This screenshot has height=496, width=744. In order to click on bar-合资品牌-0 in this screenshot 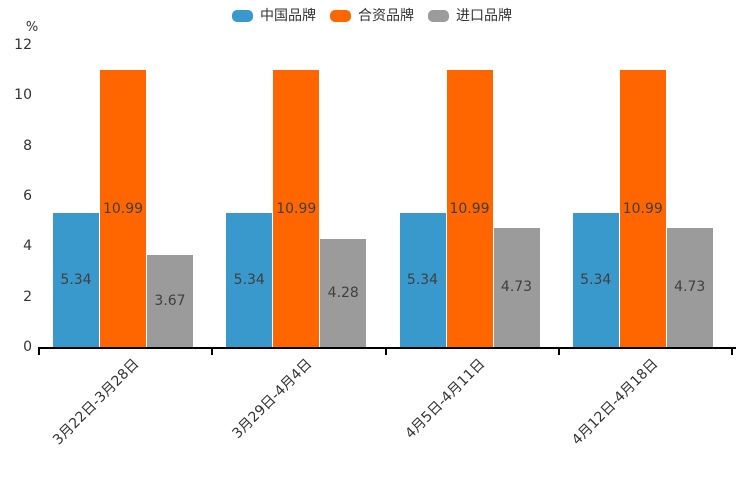, I will do `click(123, 208)`.